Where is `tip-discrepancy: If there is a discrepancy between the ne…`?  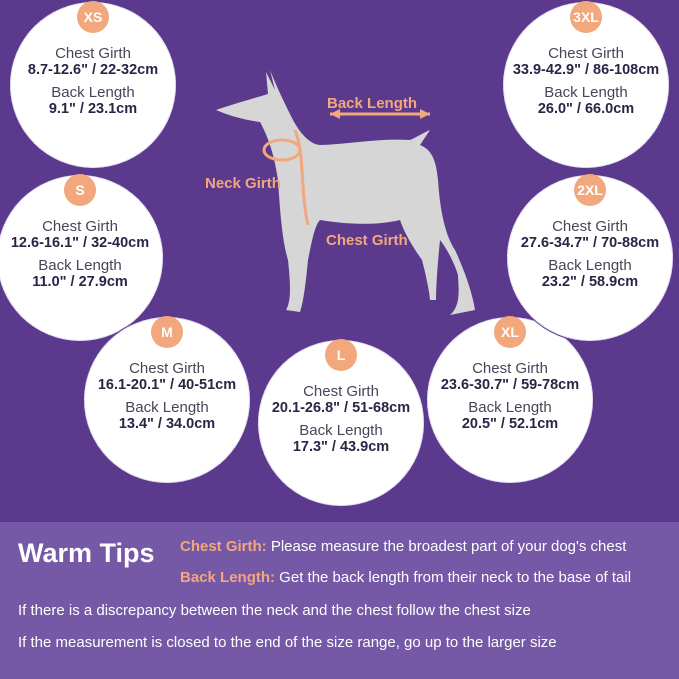 tip-discrepancy: If there is a discrepancy between the ne… is located at coordinates (274, 610).